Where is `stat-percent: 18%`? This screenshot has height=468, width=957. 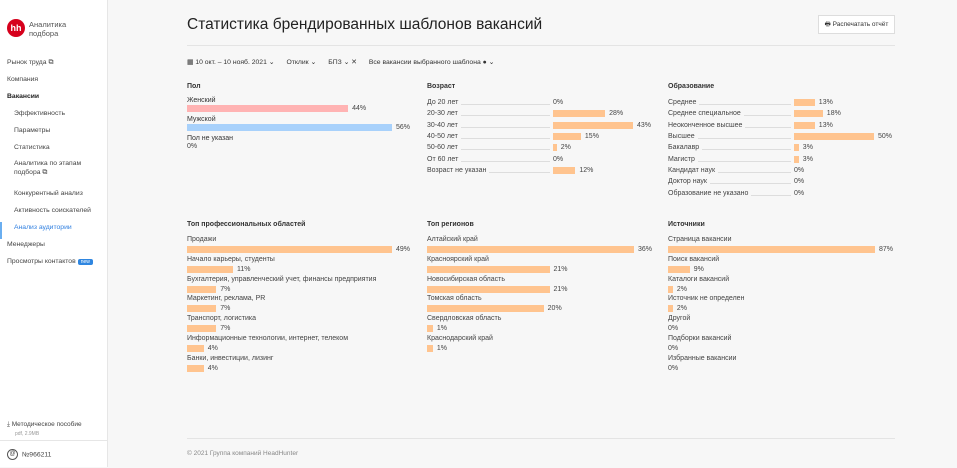
stat-percent: 18% is located at coordinates (833, 114).